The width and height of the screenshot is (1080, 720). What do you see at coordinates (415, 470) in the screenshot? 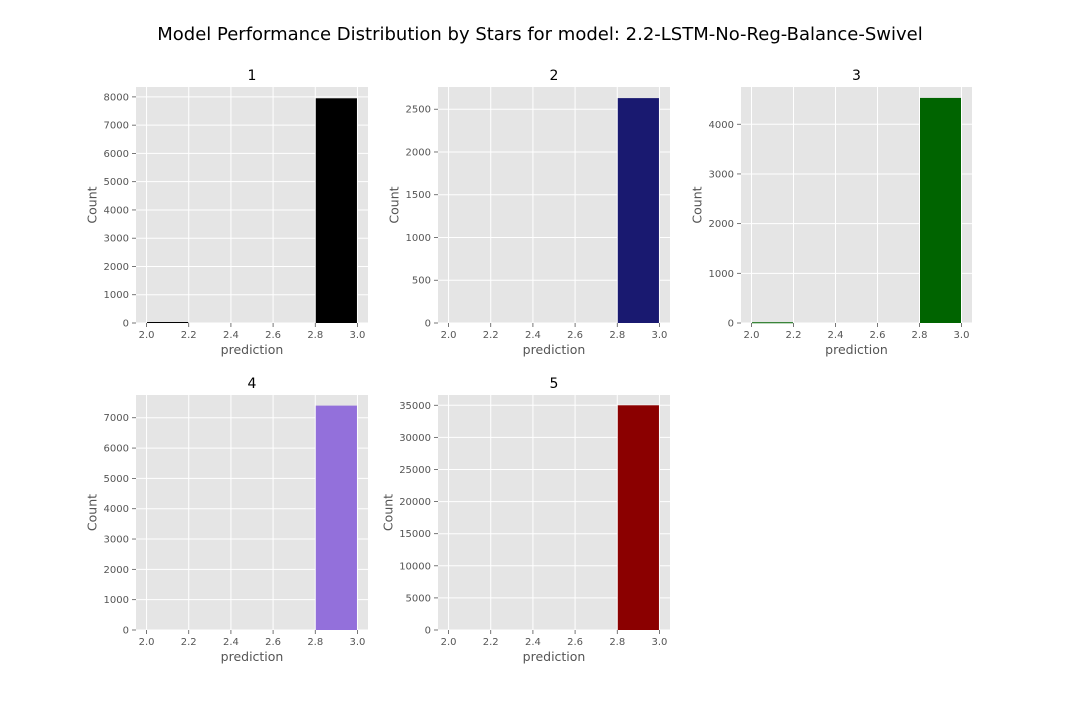
I see `panel-5-y-tick-label: 25000` at bounding box center [415, 470].